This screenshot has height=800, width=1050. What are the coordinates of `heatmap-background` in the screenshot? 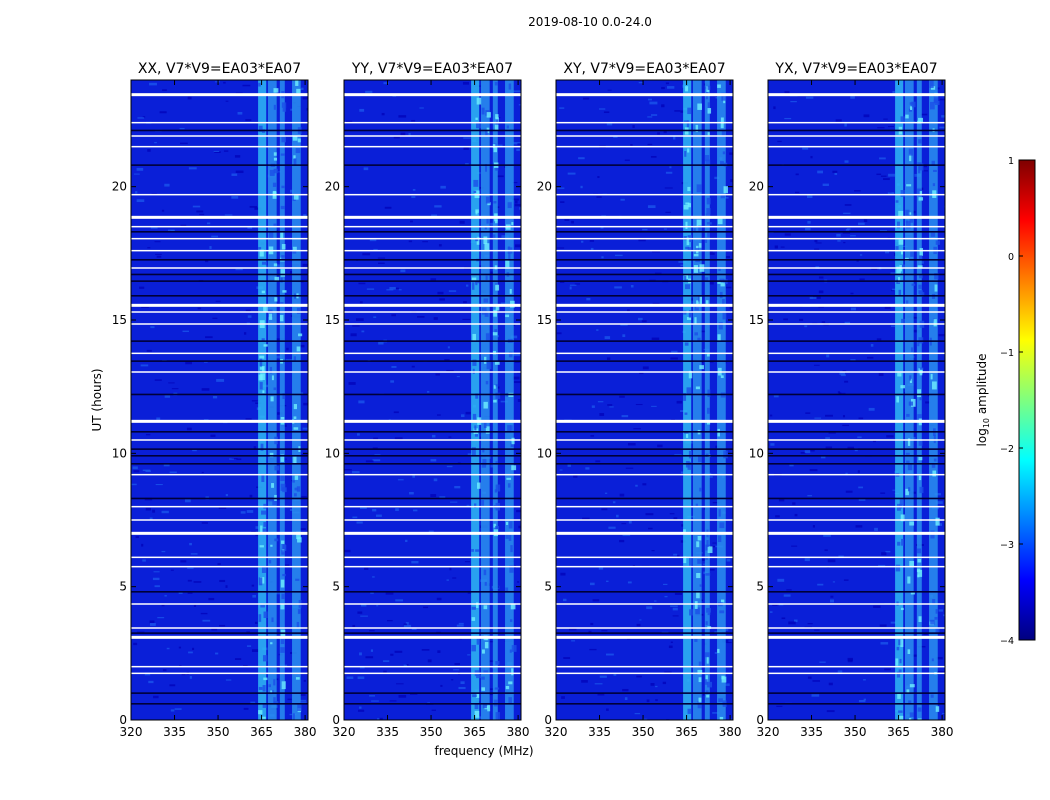 It's located at (432, 400).